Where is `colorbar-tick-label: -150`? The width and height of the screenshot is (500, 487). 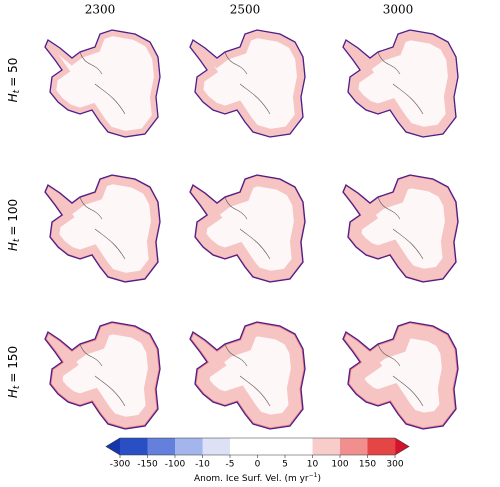
colorbar-tick-label: -150 is located at coordinates (147, 465).